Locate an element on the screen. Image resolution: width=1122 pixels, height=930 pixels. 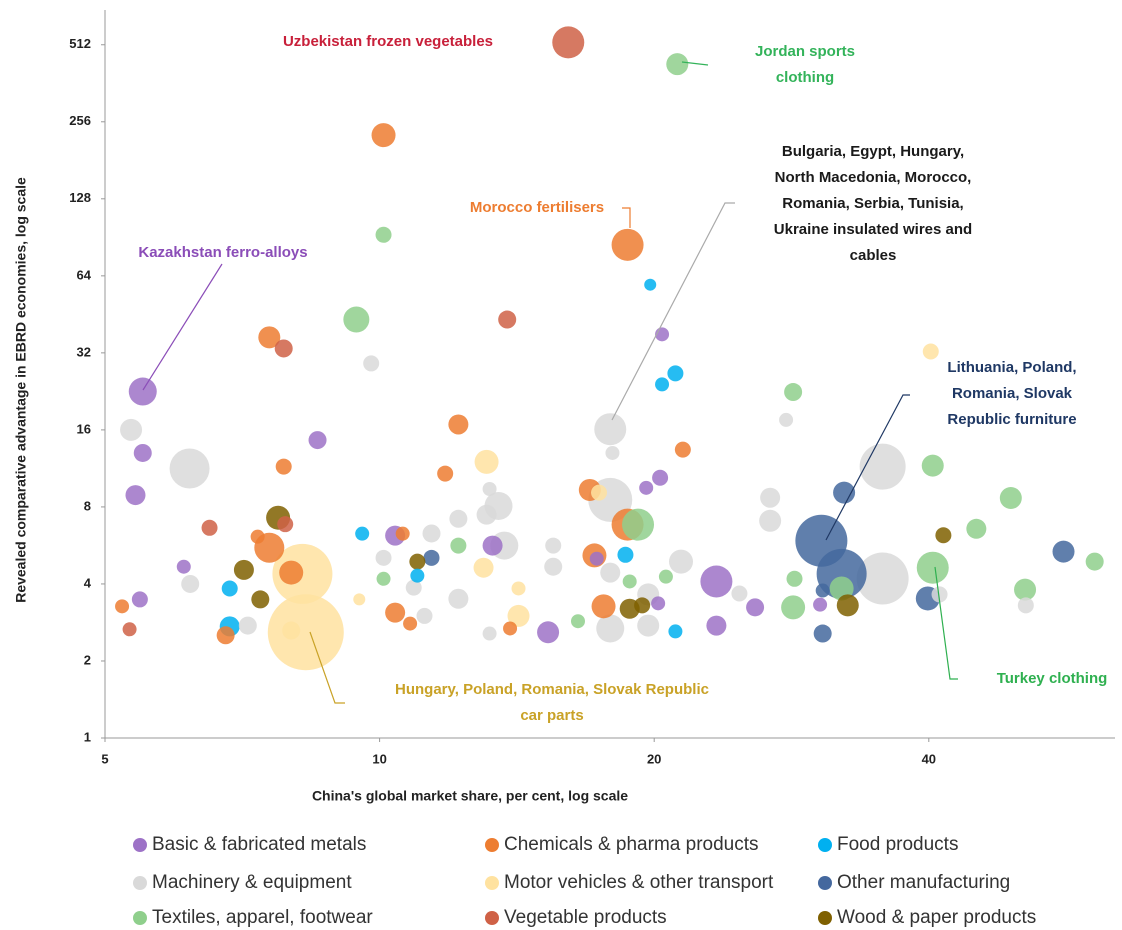
legend-label: Basic & fabricated metals is located at coordinates (259, 844).